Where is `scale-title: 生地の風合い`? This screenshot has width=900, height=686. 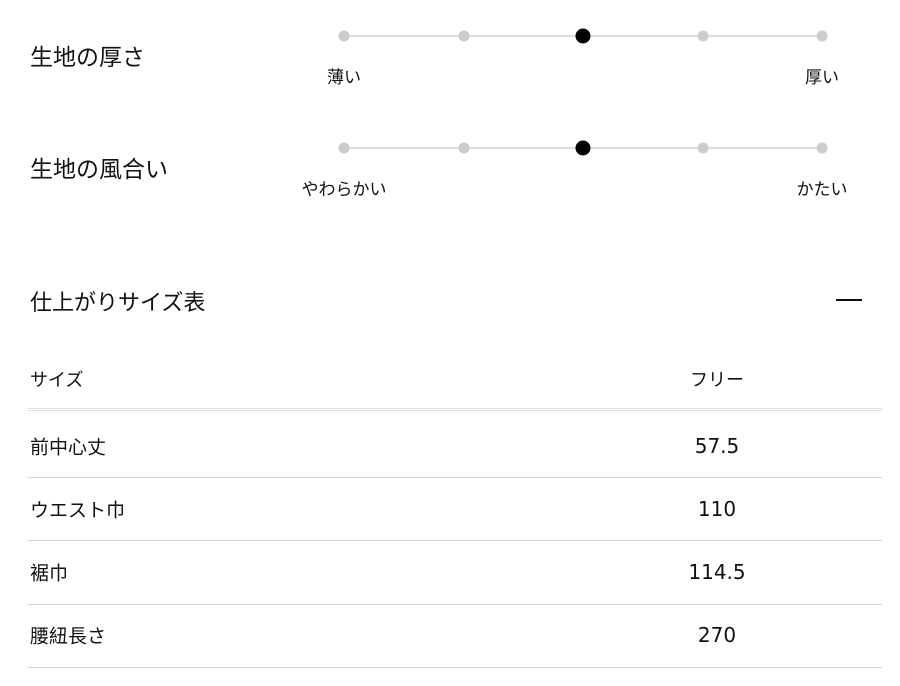 scale-title: 生地の風合い is located at coordinates (99, 170).